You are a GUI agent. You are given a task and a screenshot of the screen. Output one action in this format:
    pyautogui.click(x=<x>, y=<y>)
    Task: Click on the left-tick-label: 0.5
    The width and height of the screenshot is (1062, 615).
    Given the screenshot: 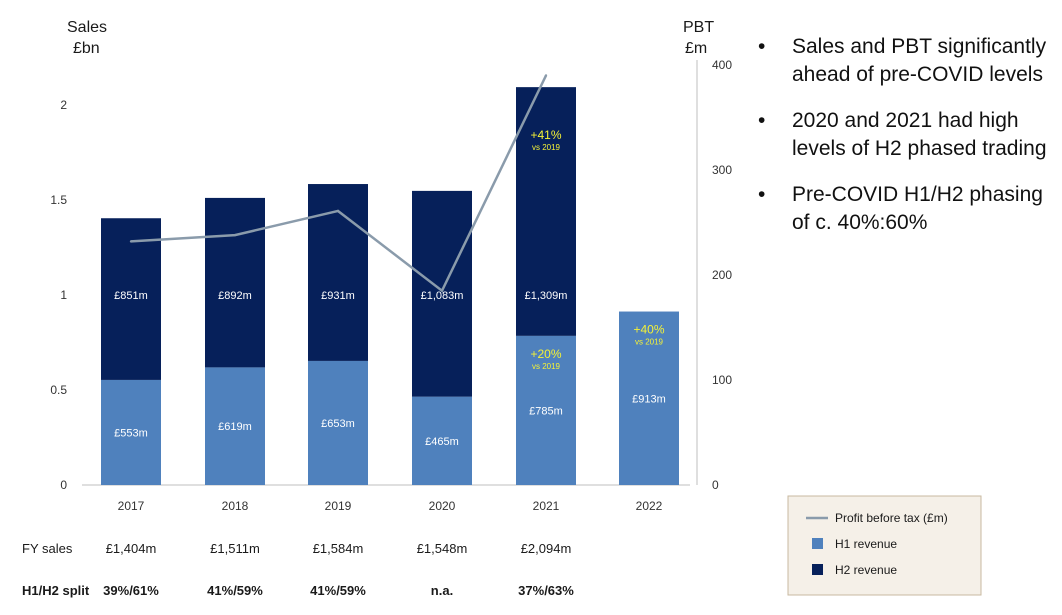 What is the action you would take?
    pyautogui.click(x=58, y=390)
    